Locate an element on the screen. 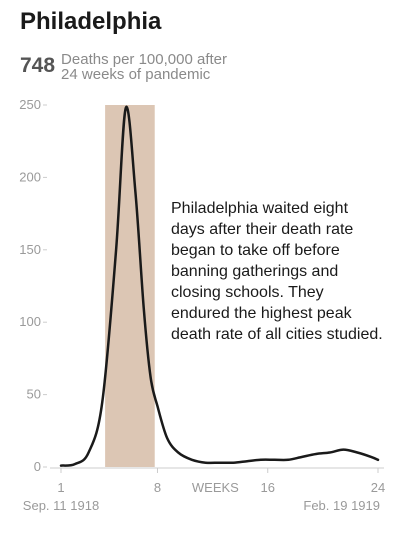 The image size is (406, 533). end-date-label: Feb. 19 1919 is located at coordinates (341, 505).